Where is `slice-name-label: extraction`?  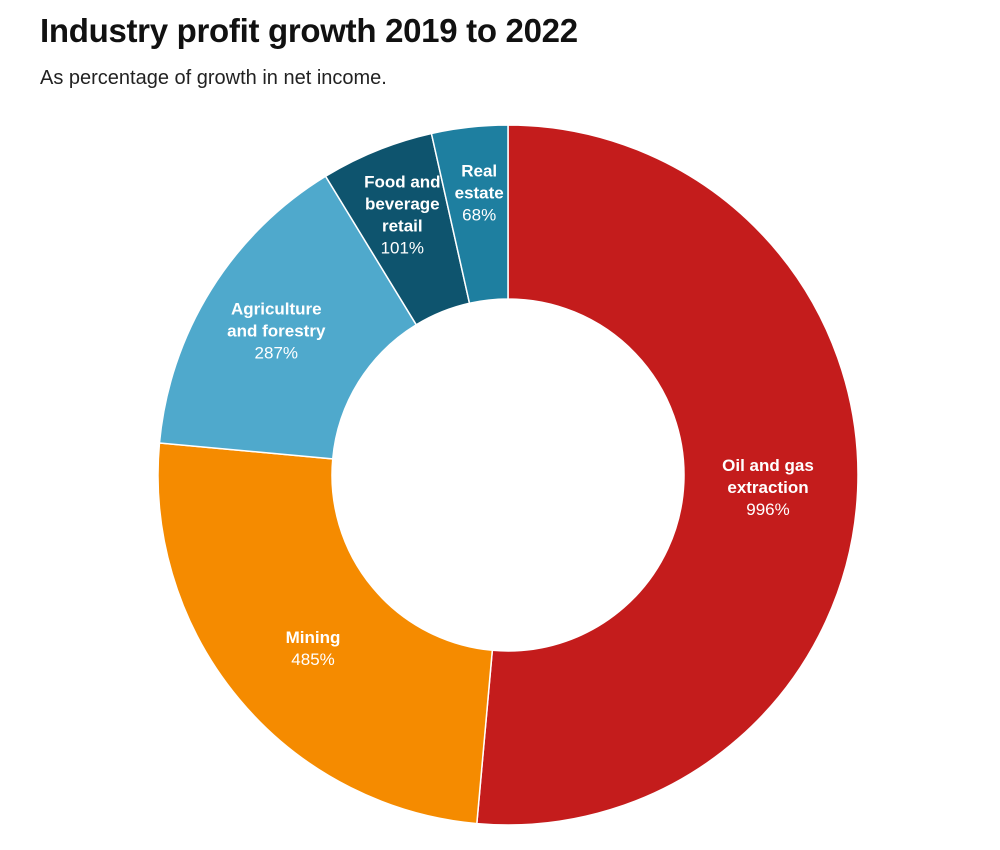 slice-name-label: extraction is located at coordinates (767, 487).